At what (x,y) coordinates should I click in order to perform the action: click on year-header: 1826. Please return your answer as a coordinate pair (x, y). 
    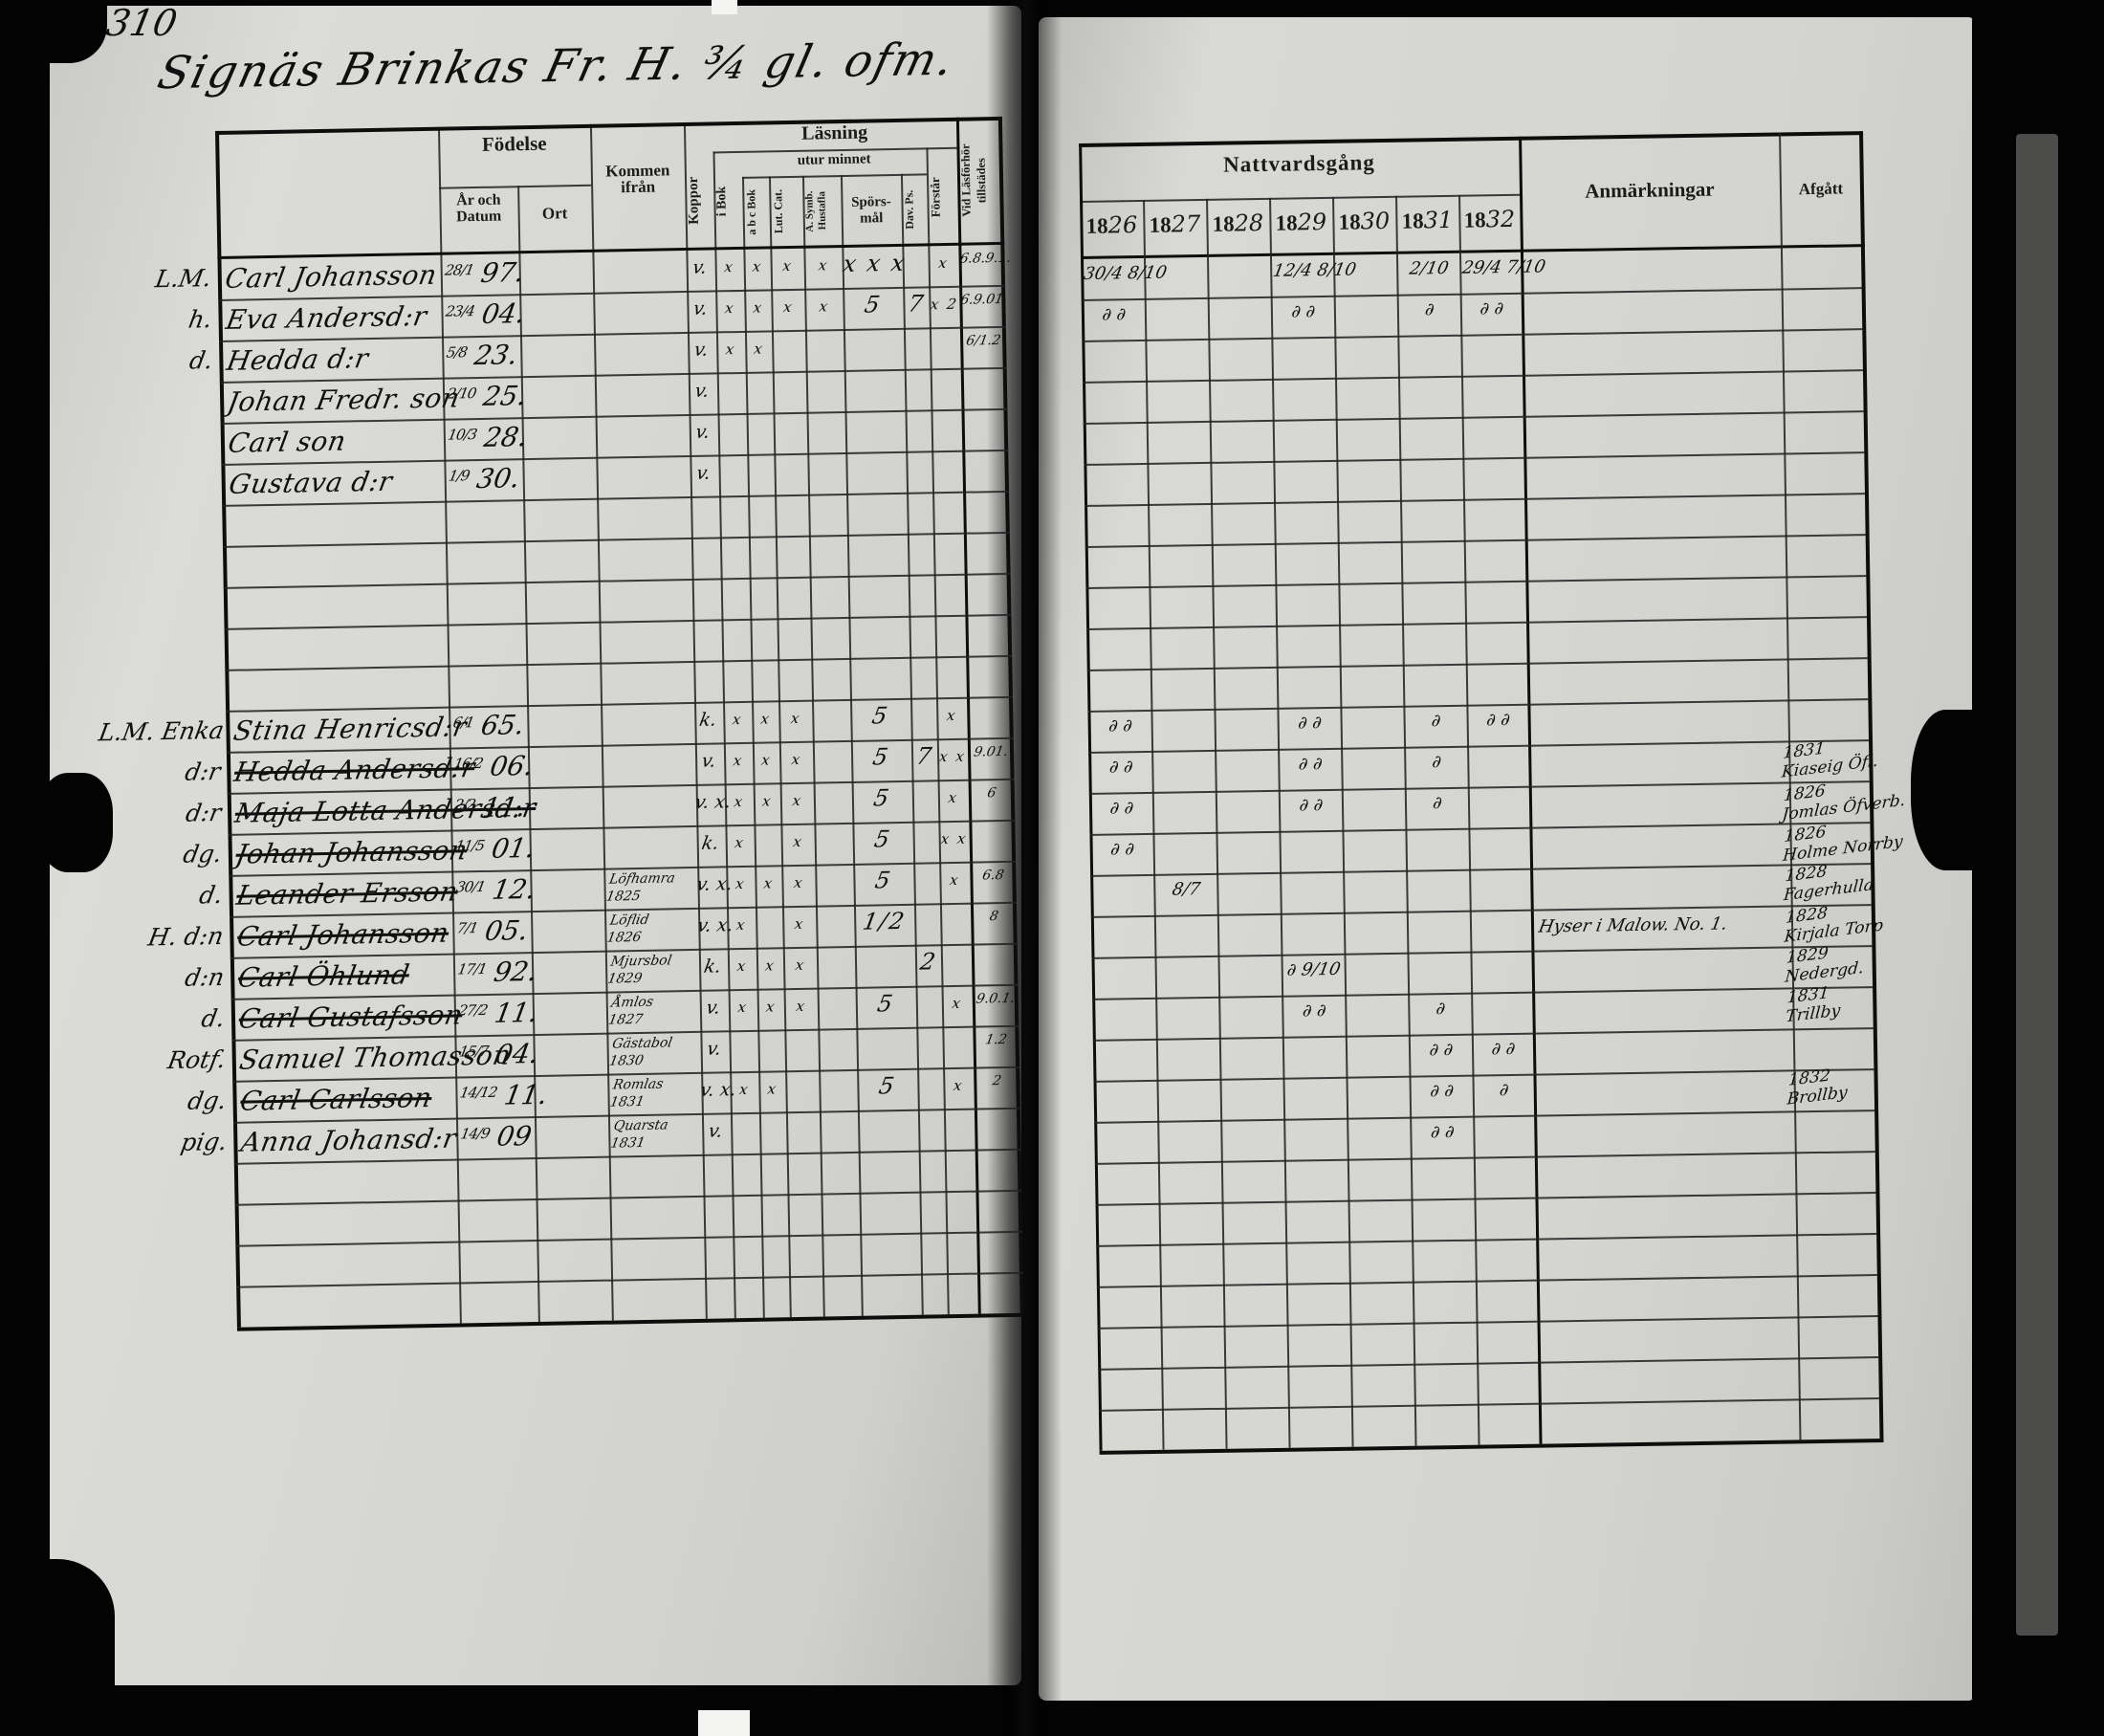
    Looking at the image, I should click on (1111, 225).